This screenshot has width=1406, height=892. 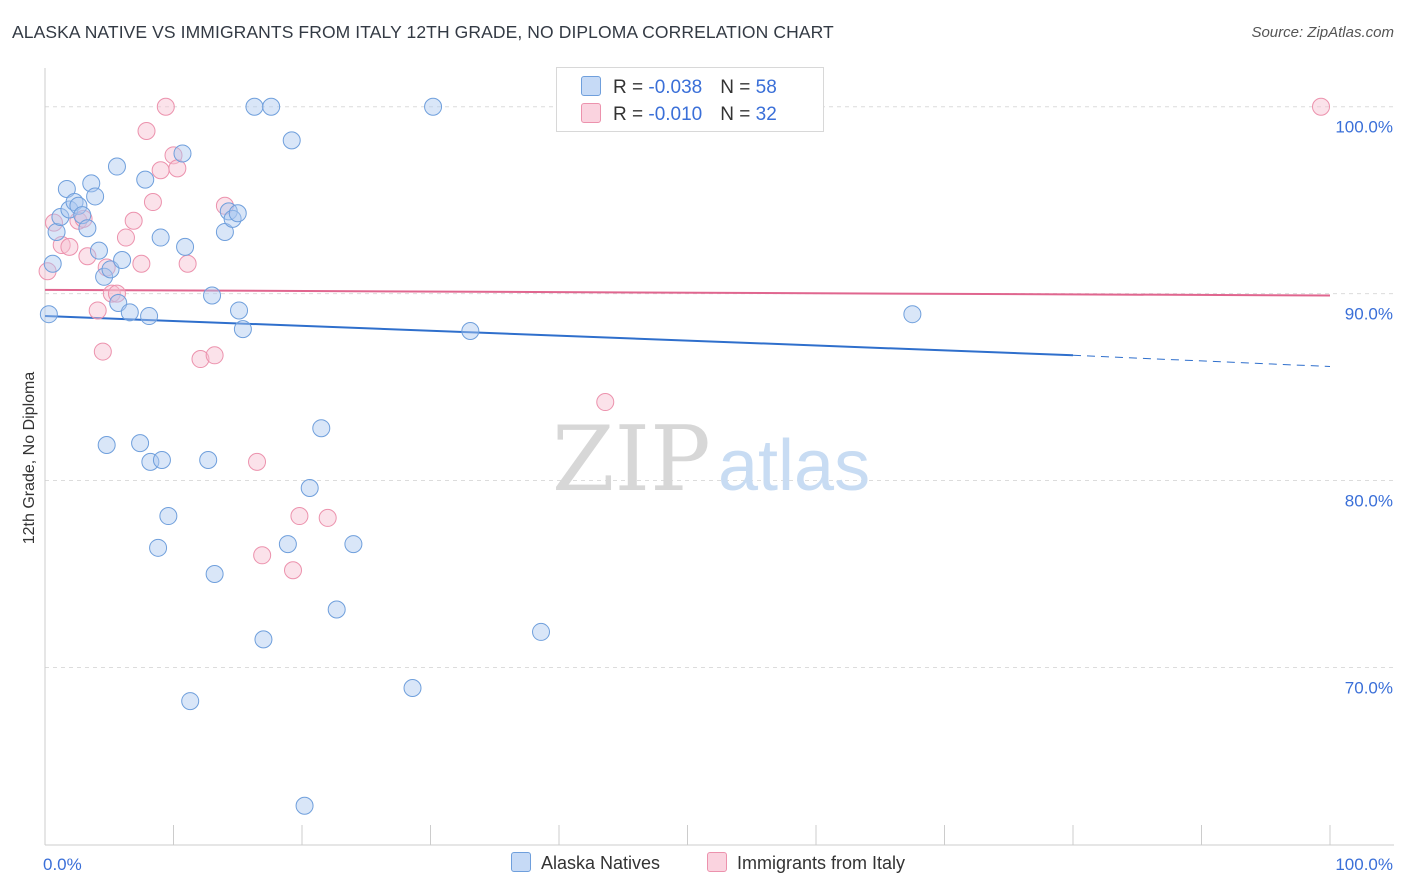 I want to click on legend-n-value: 58, so click(x=766, y=87).